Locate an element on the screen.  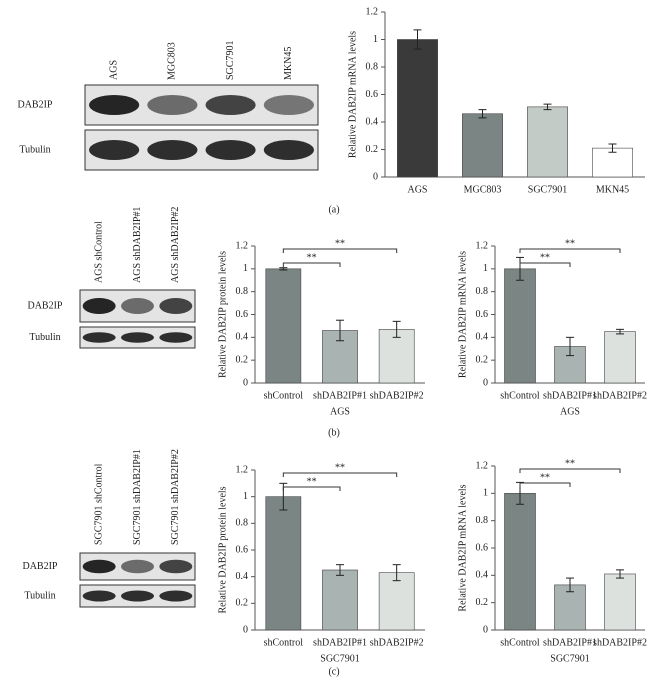
x-axis-label: AGS is located at coordinates (340, 411).